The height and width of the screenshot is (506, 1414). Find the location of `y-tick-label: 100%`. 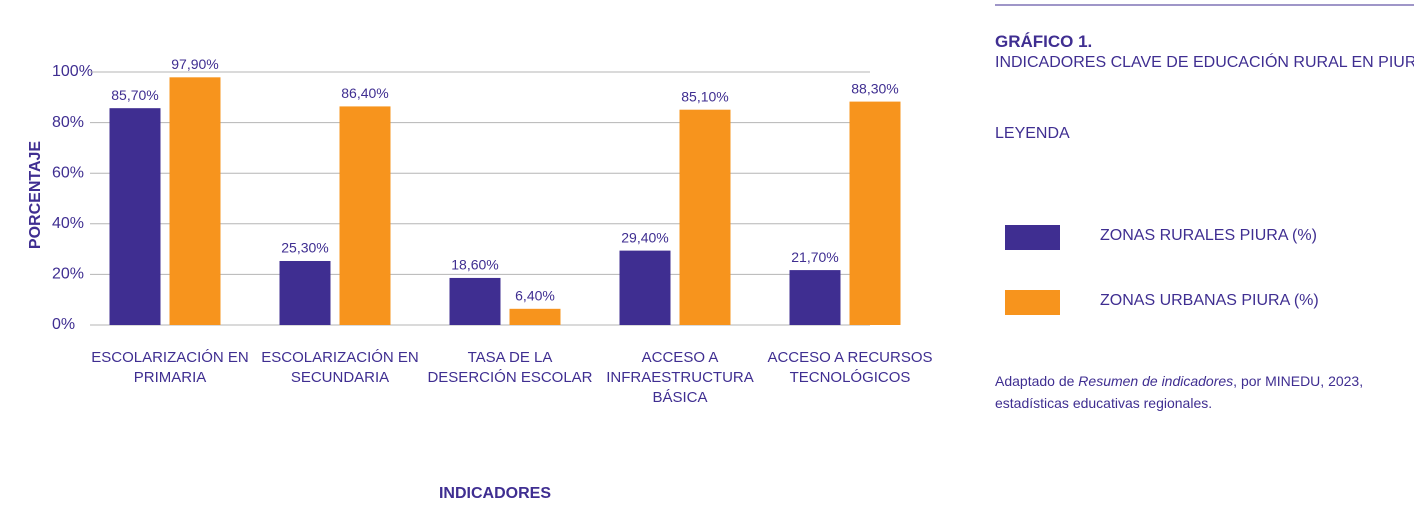

y-tick-label: 100% is located at coordinates (72, 71).